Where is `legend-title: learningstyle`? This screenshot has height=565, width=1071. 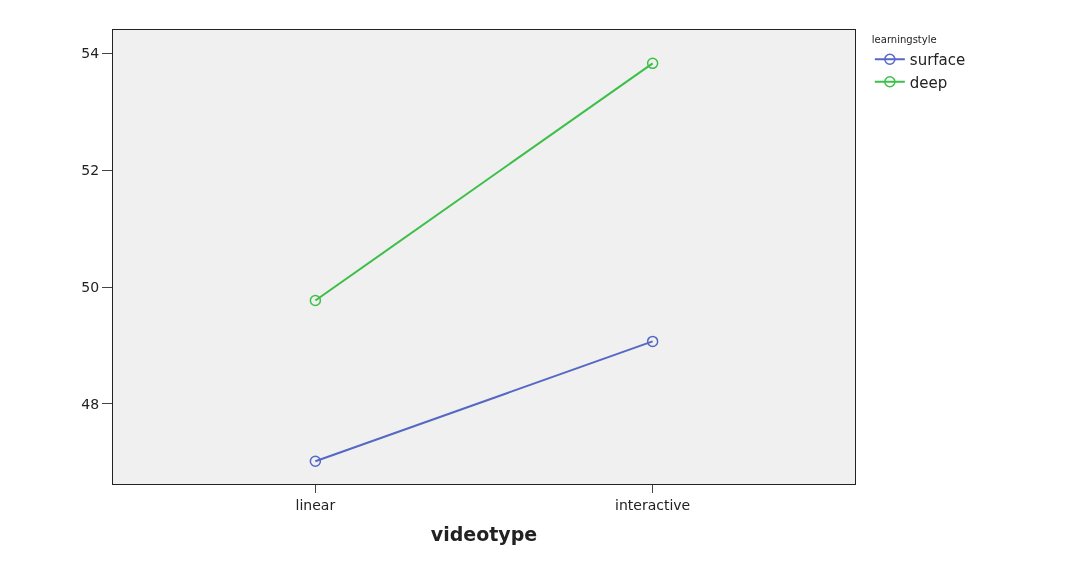
legend-title: learningstyle is located at coordinates (904, 39).